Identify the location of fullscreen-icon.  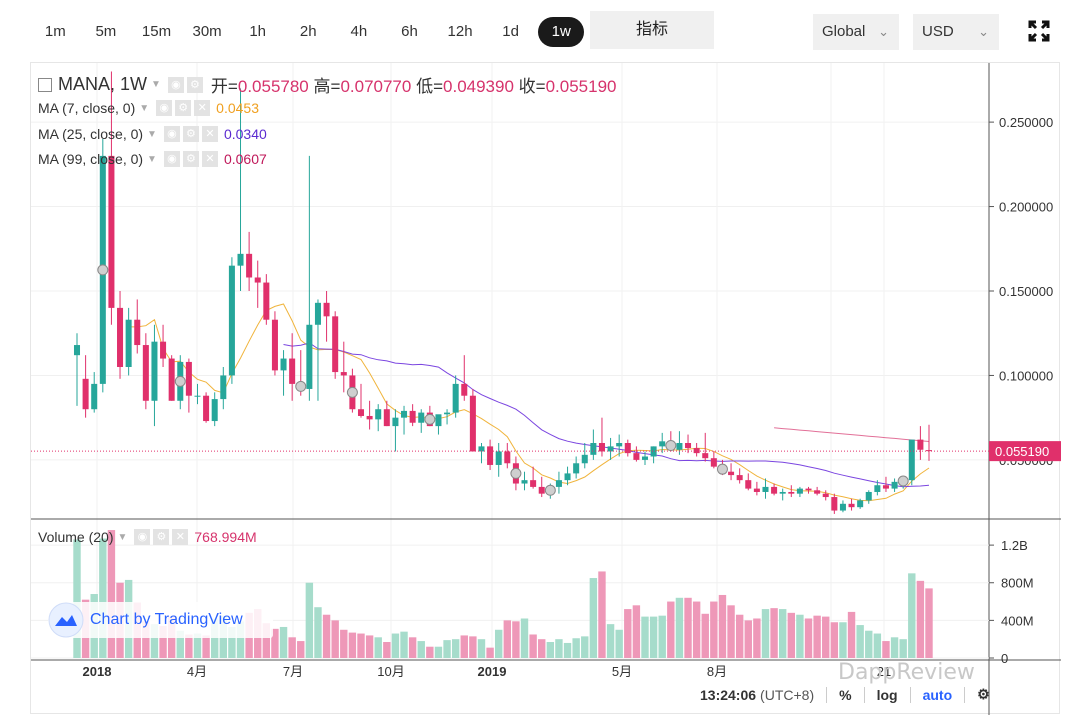
(1039, 31).